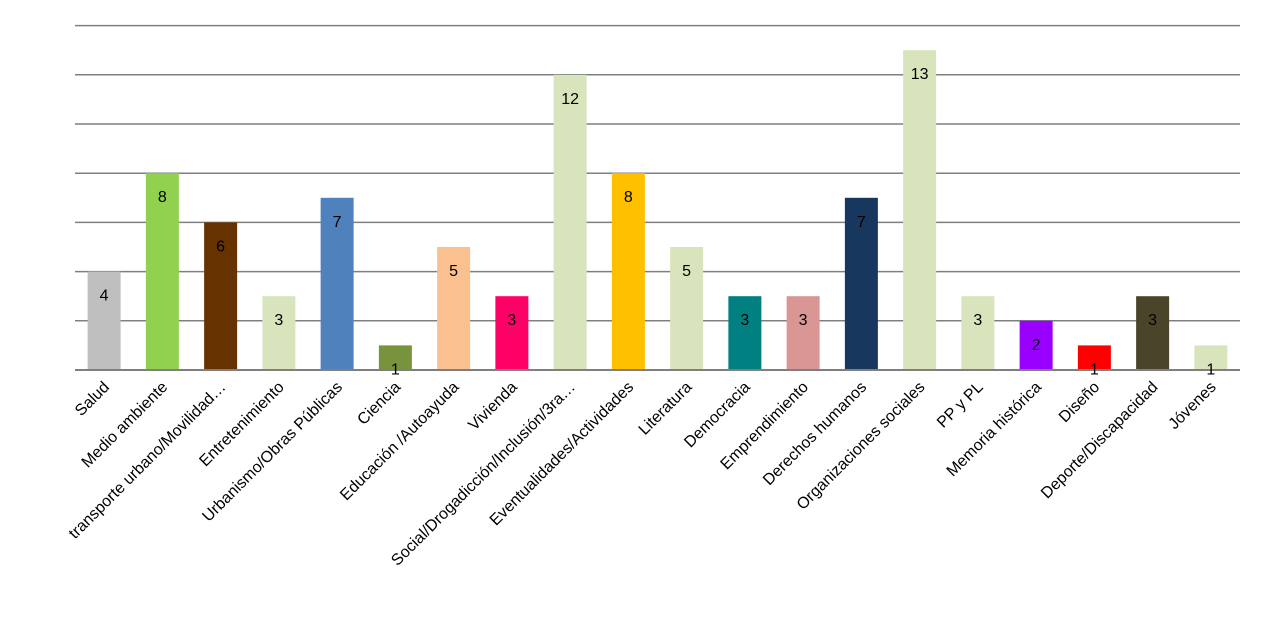  I want to click on category-label: Educación /Autoayuda, so click(399, 441).